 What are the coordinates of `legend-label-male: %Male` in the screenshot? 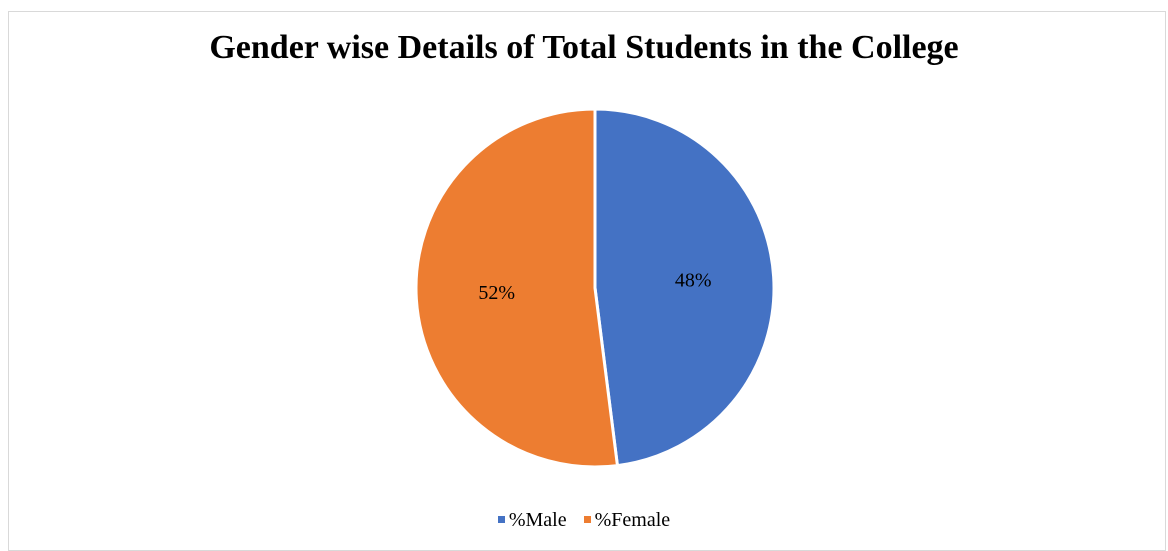 It's located at (537, 520).